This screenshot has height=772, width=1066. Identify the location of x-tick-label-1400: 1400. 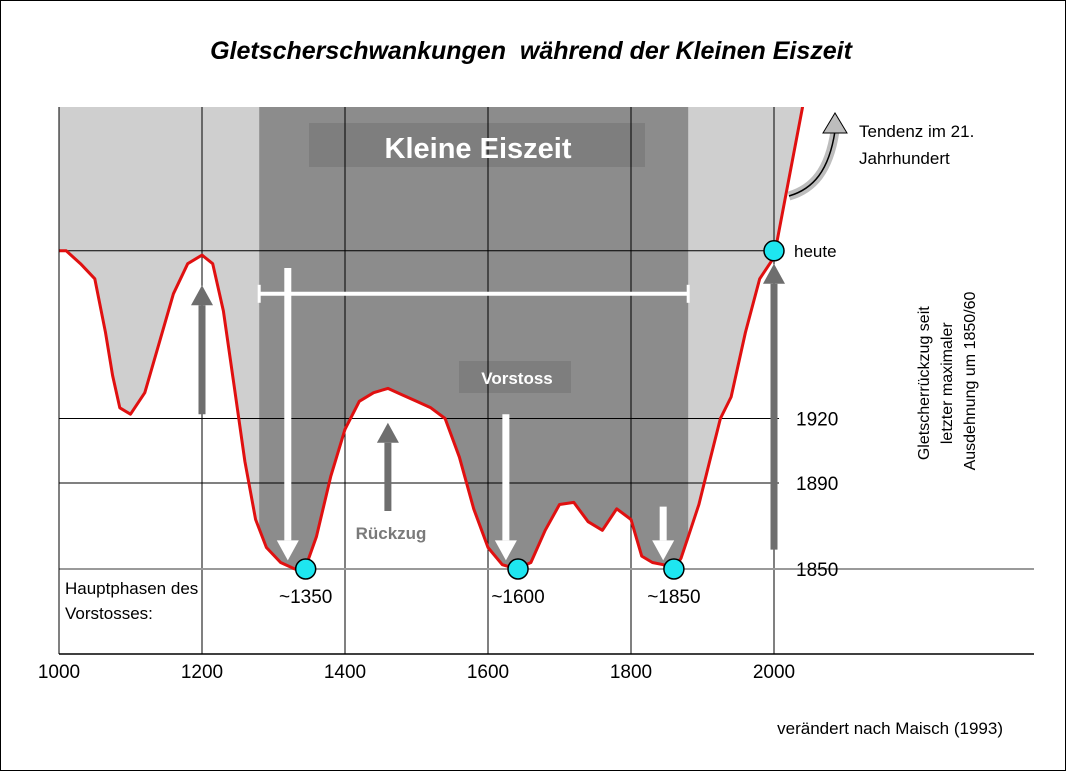
(345, 672).